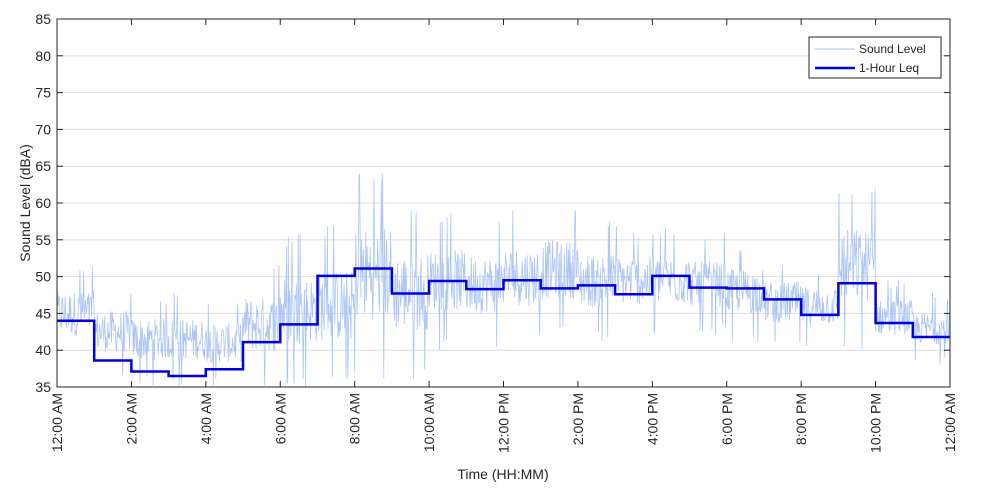 This screenshot has height=500, width=1000. I want to click on x-tick-label: 6:00 PM, so click(727, 419).